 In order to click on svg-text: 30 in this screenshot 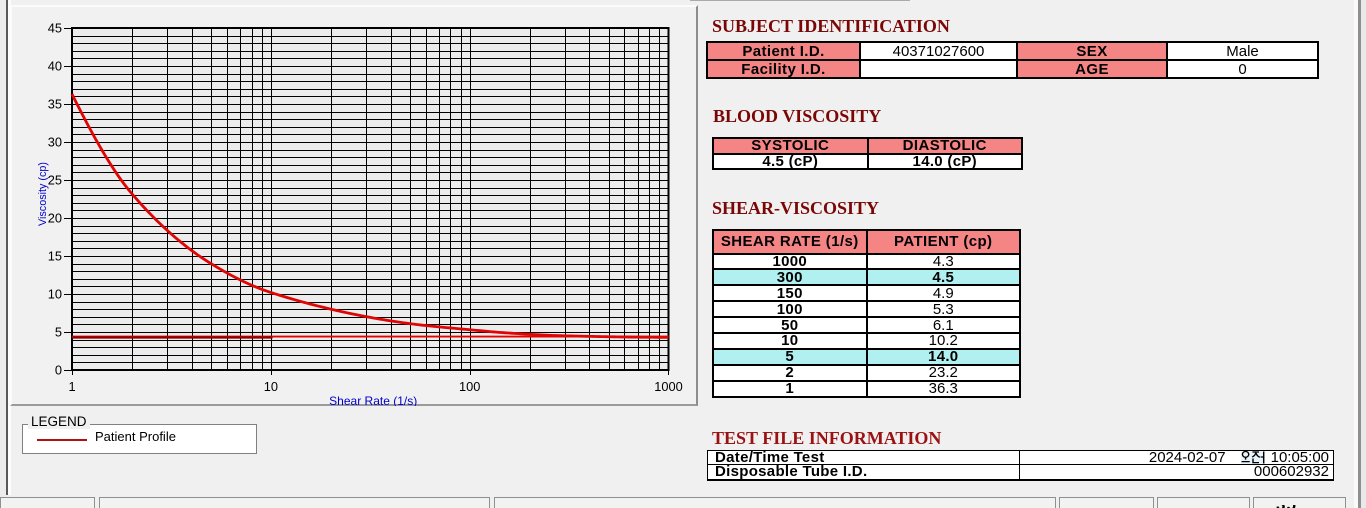, I will do `click(55, 142)`.